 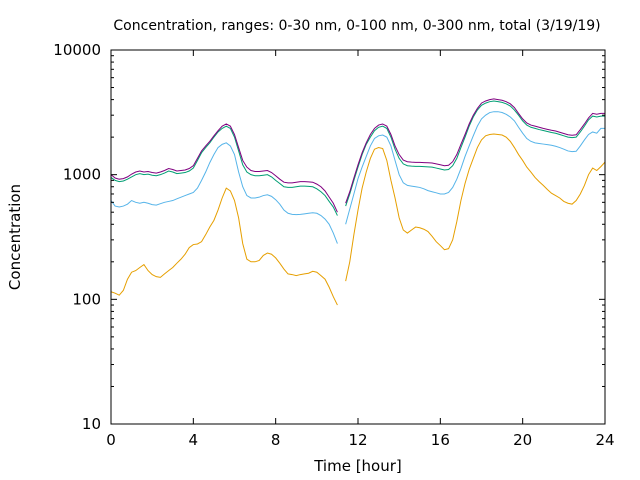 I want to click on y-tick-label: 100, so click(x=86, y=299).